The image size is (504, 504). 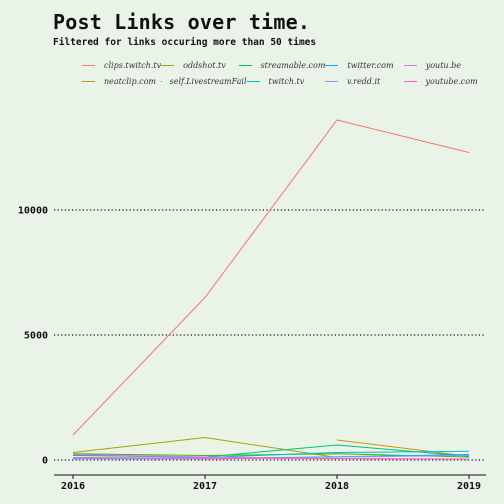 I want to click on legend-item-streamable-com: streamable.com, so click(x=282, y=65).